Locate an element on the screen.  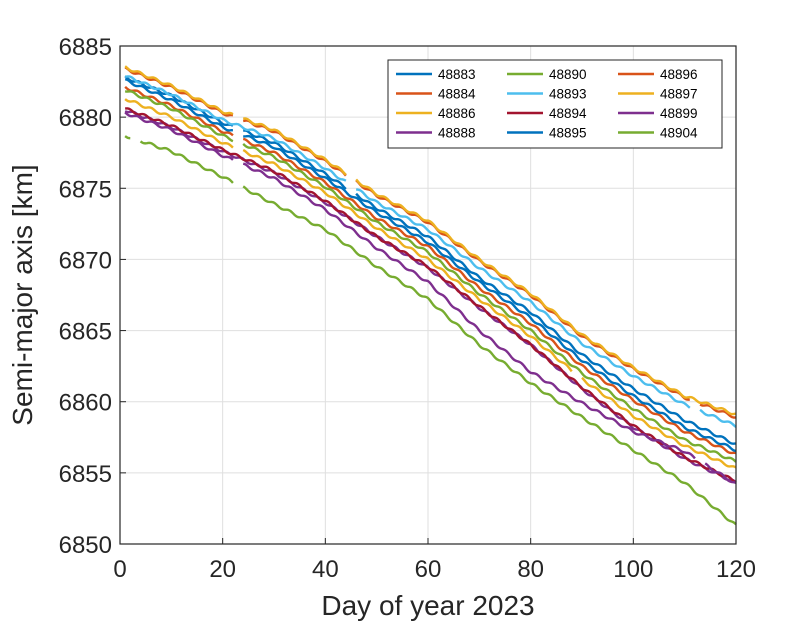
legend-label-48883: 48883 is located at coordinates (457, 74).